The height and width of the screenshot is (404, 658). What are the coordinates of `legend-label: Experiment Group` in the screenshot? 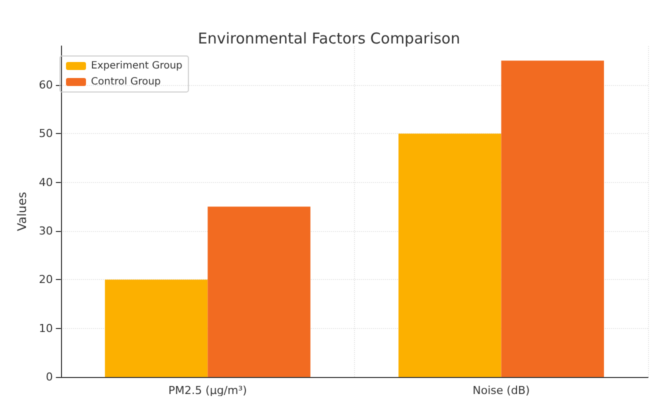 It's located at (136, 66).